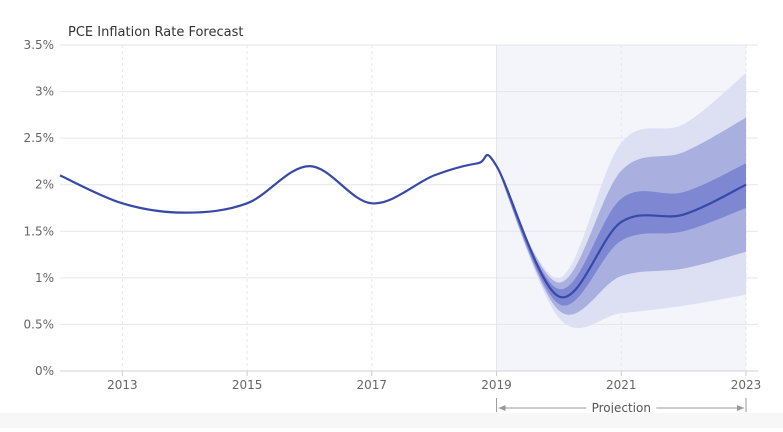  Describe the element at coordinates (740, 408) in the screenshot. I see `projection-arrowhead-right` at that location.